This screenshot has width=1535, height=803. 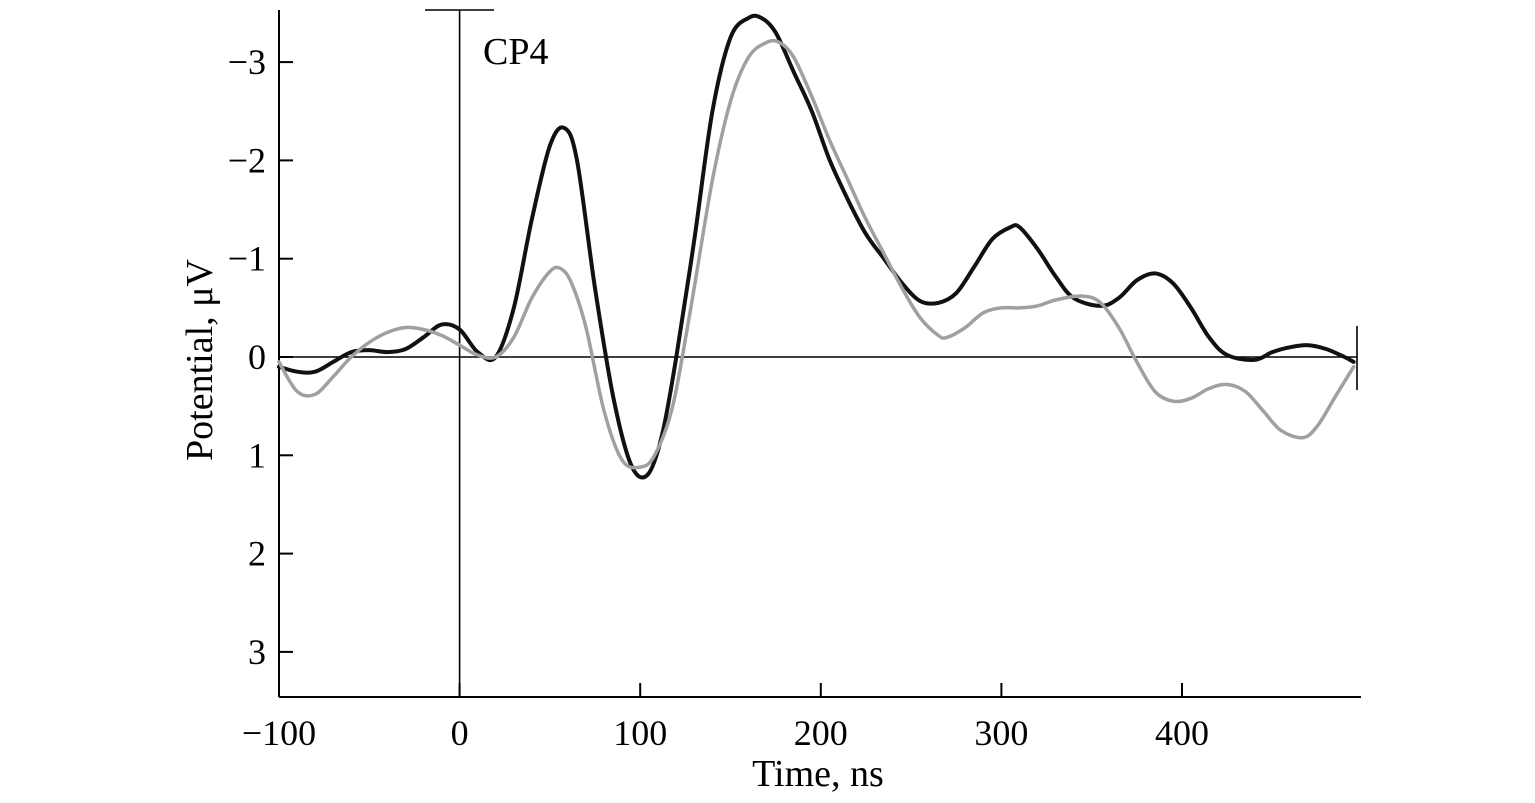 I want to click on x-tick-label: 200, so click(x=821, y=733).